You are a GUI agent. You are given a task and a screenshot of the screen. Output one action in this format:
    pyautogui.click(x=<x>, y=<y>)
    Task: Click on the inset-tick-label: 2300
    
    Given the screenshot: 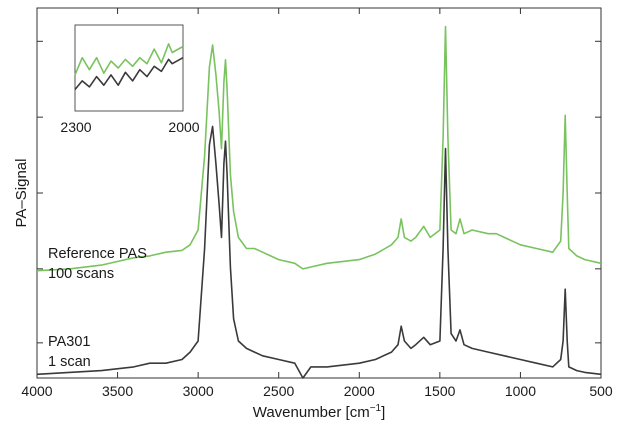 What is the action you would take?
    pyautogui.click(x=75, y=127)
    